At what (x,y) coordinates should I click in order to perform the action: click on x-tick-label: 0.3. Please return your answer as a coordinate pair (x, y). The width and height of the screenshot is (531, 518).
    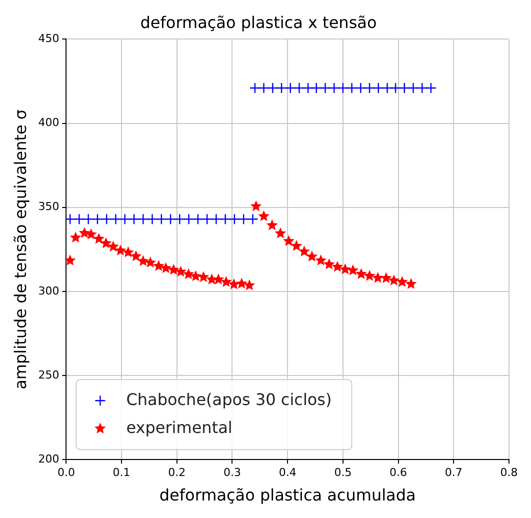
    Looking at the image, I should click on (232, 473).